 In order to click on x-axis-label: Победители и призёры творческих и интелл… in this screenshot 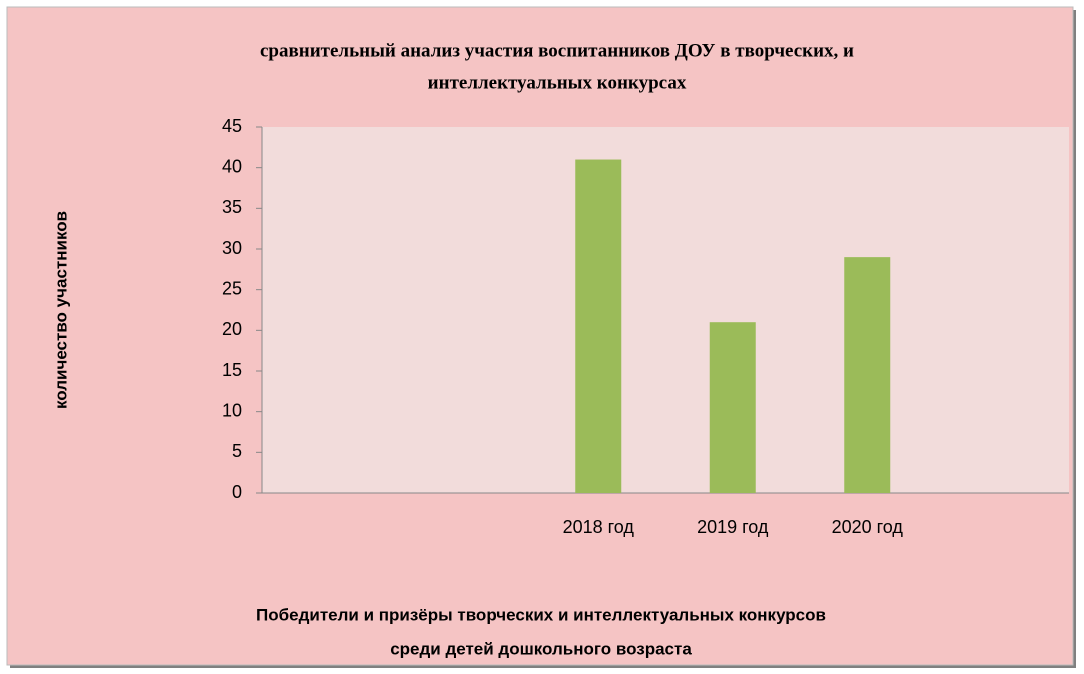, I will do `click(541, 614)`.